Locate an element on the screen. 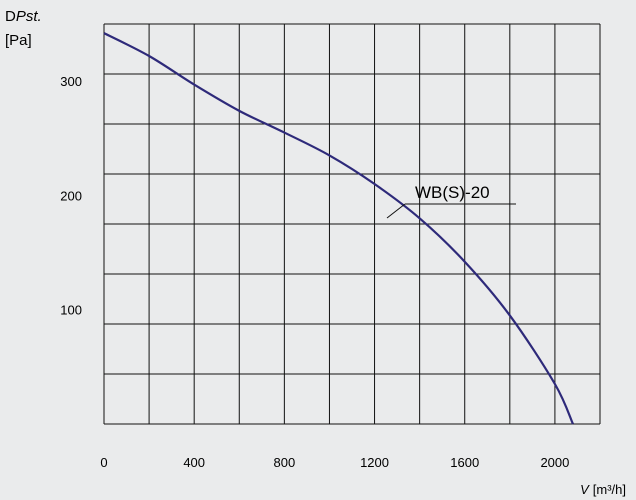  x-tick-label: 800 is located at coordinates (285, 462).